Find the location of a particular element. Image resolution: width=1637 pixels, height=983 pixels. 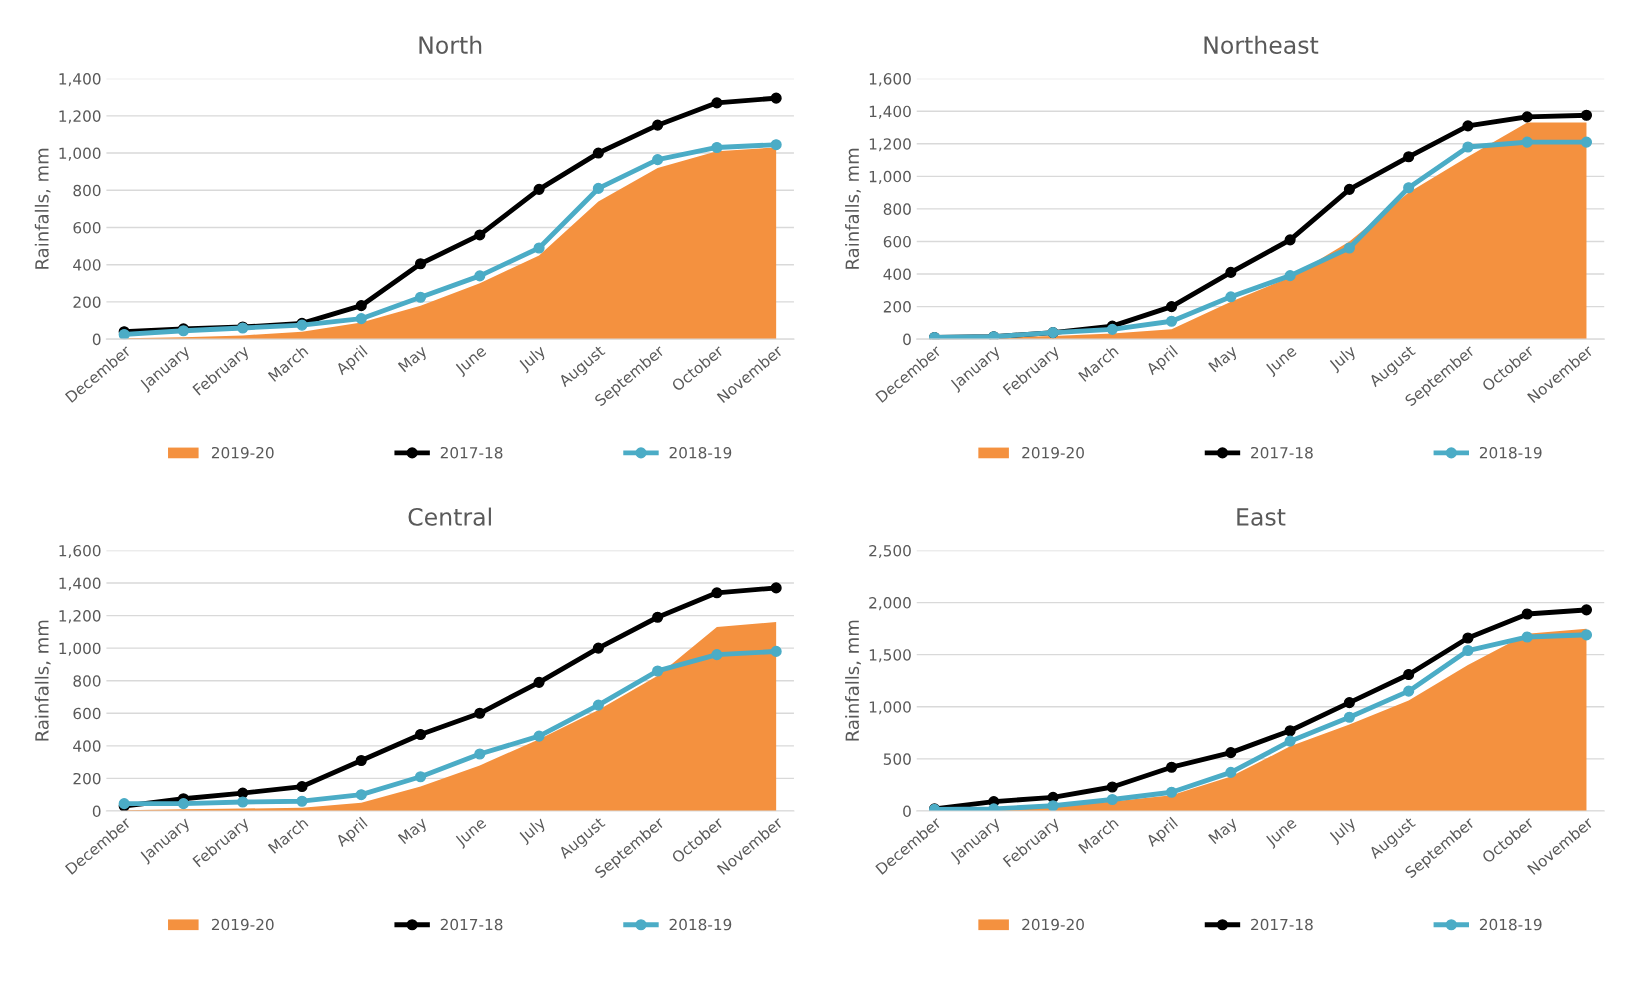

y-tick-label: 1,600 is located at coordinates (890, 80).